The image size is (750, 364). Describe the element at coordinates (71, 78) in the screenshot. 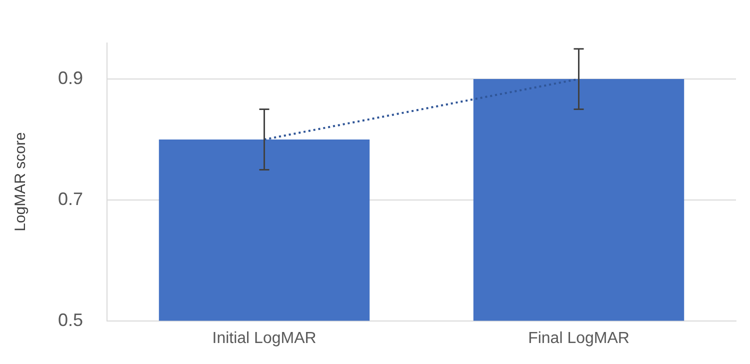

I see `y-tick-label: 0.9` at that location.